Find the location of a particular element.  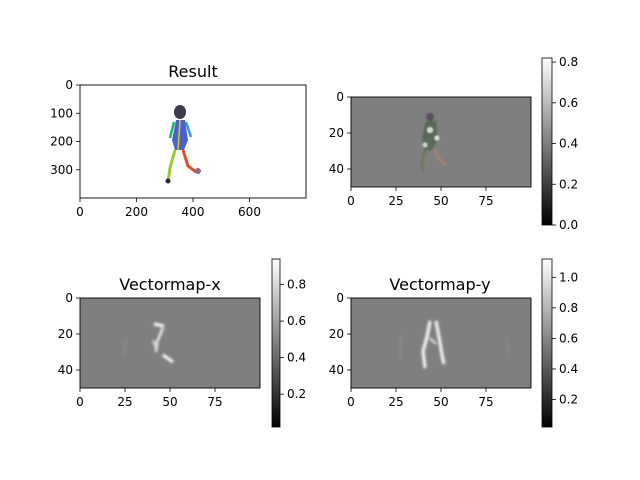

y-tick-label: 200 is located at coordinates (61, 142).